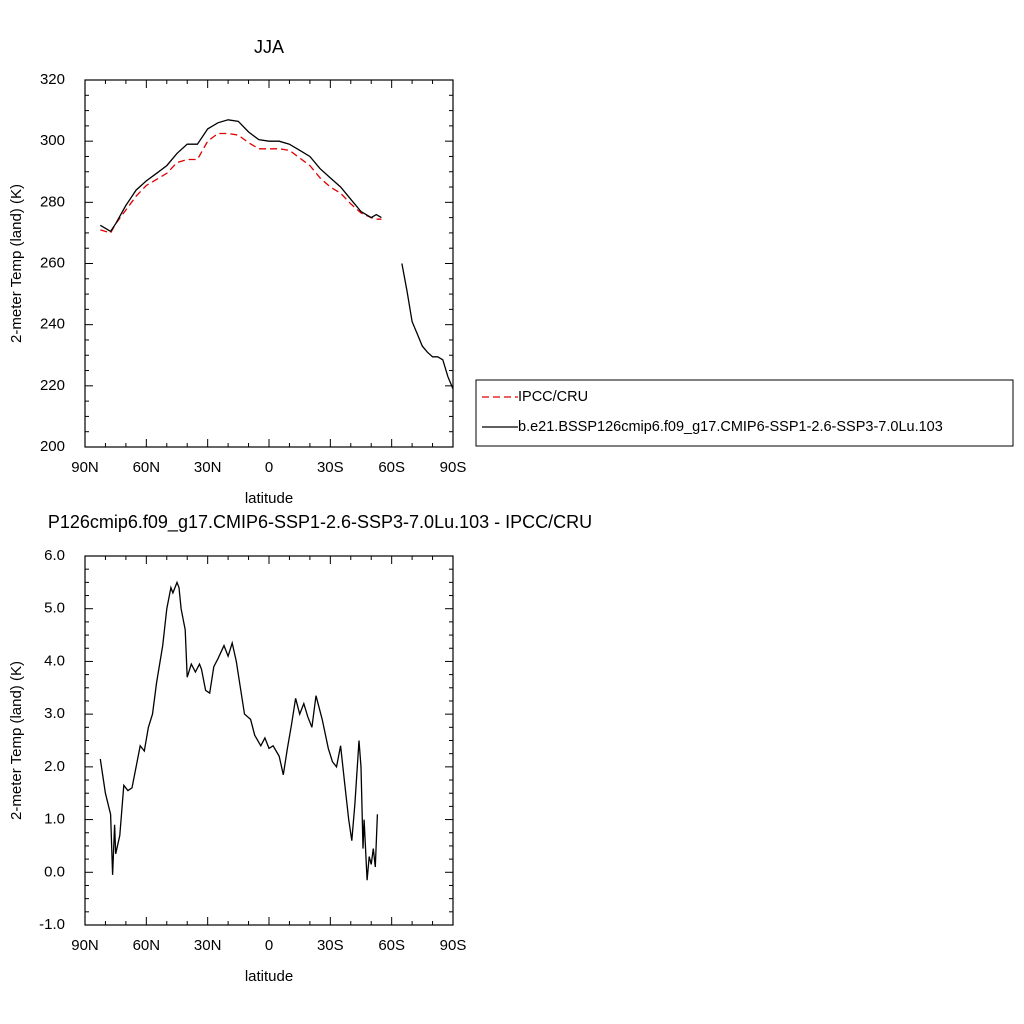 The image size is (1024, 1024). Describe the element at coordinates (52, 79) in the screenshot. I see `y-tick-label: 320` at that location.